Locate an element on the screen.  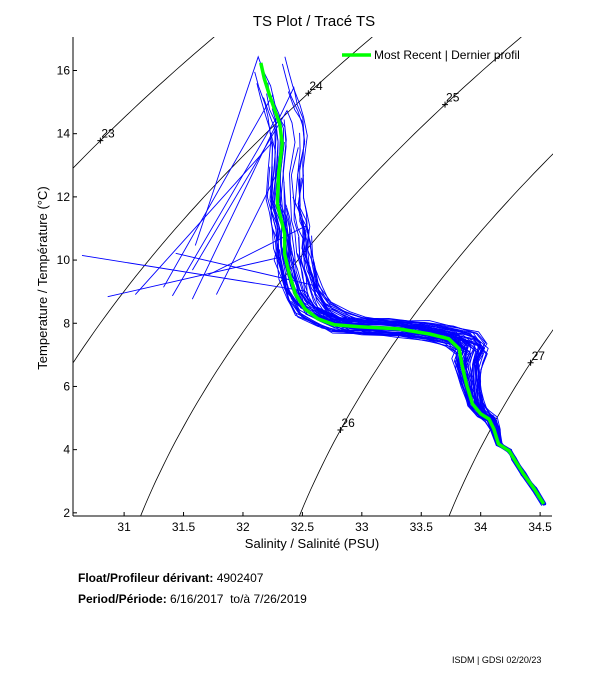
contour-label-23: 23 is located at coordinates (108, 134).